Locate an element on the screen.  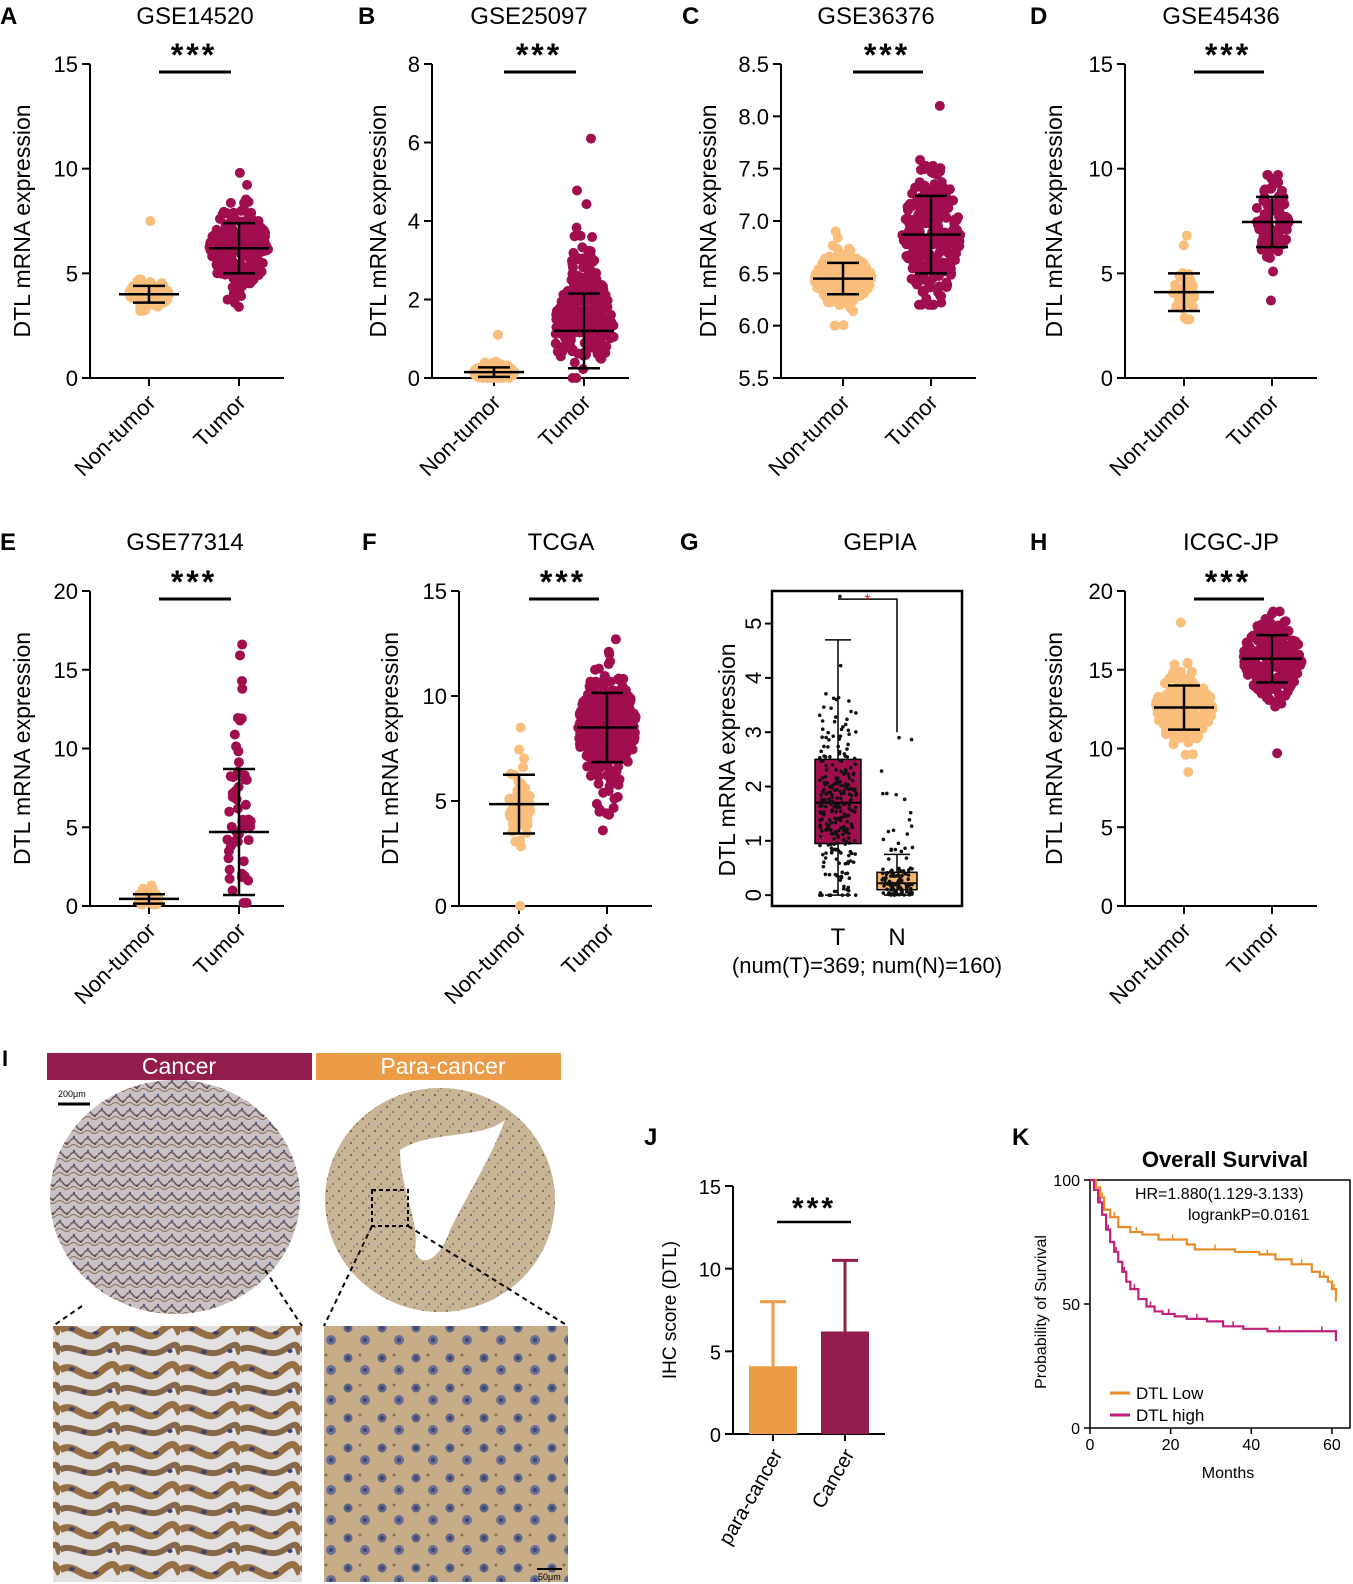
panel-i: I Cancer Para-cancer 200μm 50μm is located at coordinates (285, 1314).